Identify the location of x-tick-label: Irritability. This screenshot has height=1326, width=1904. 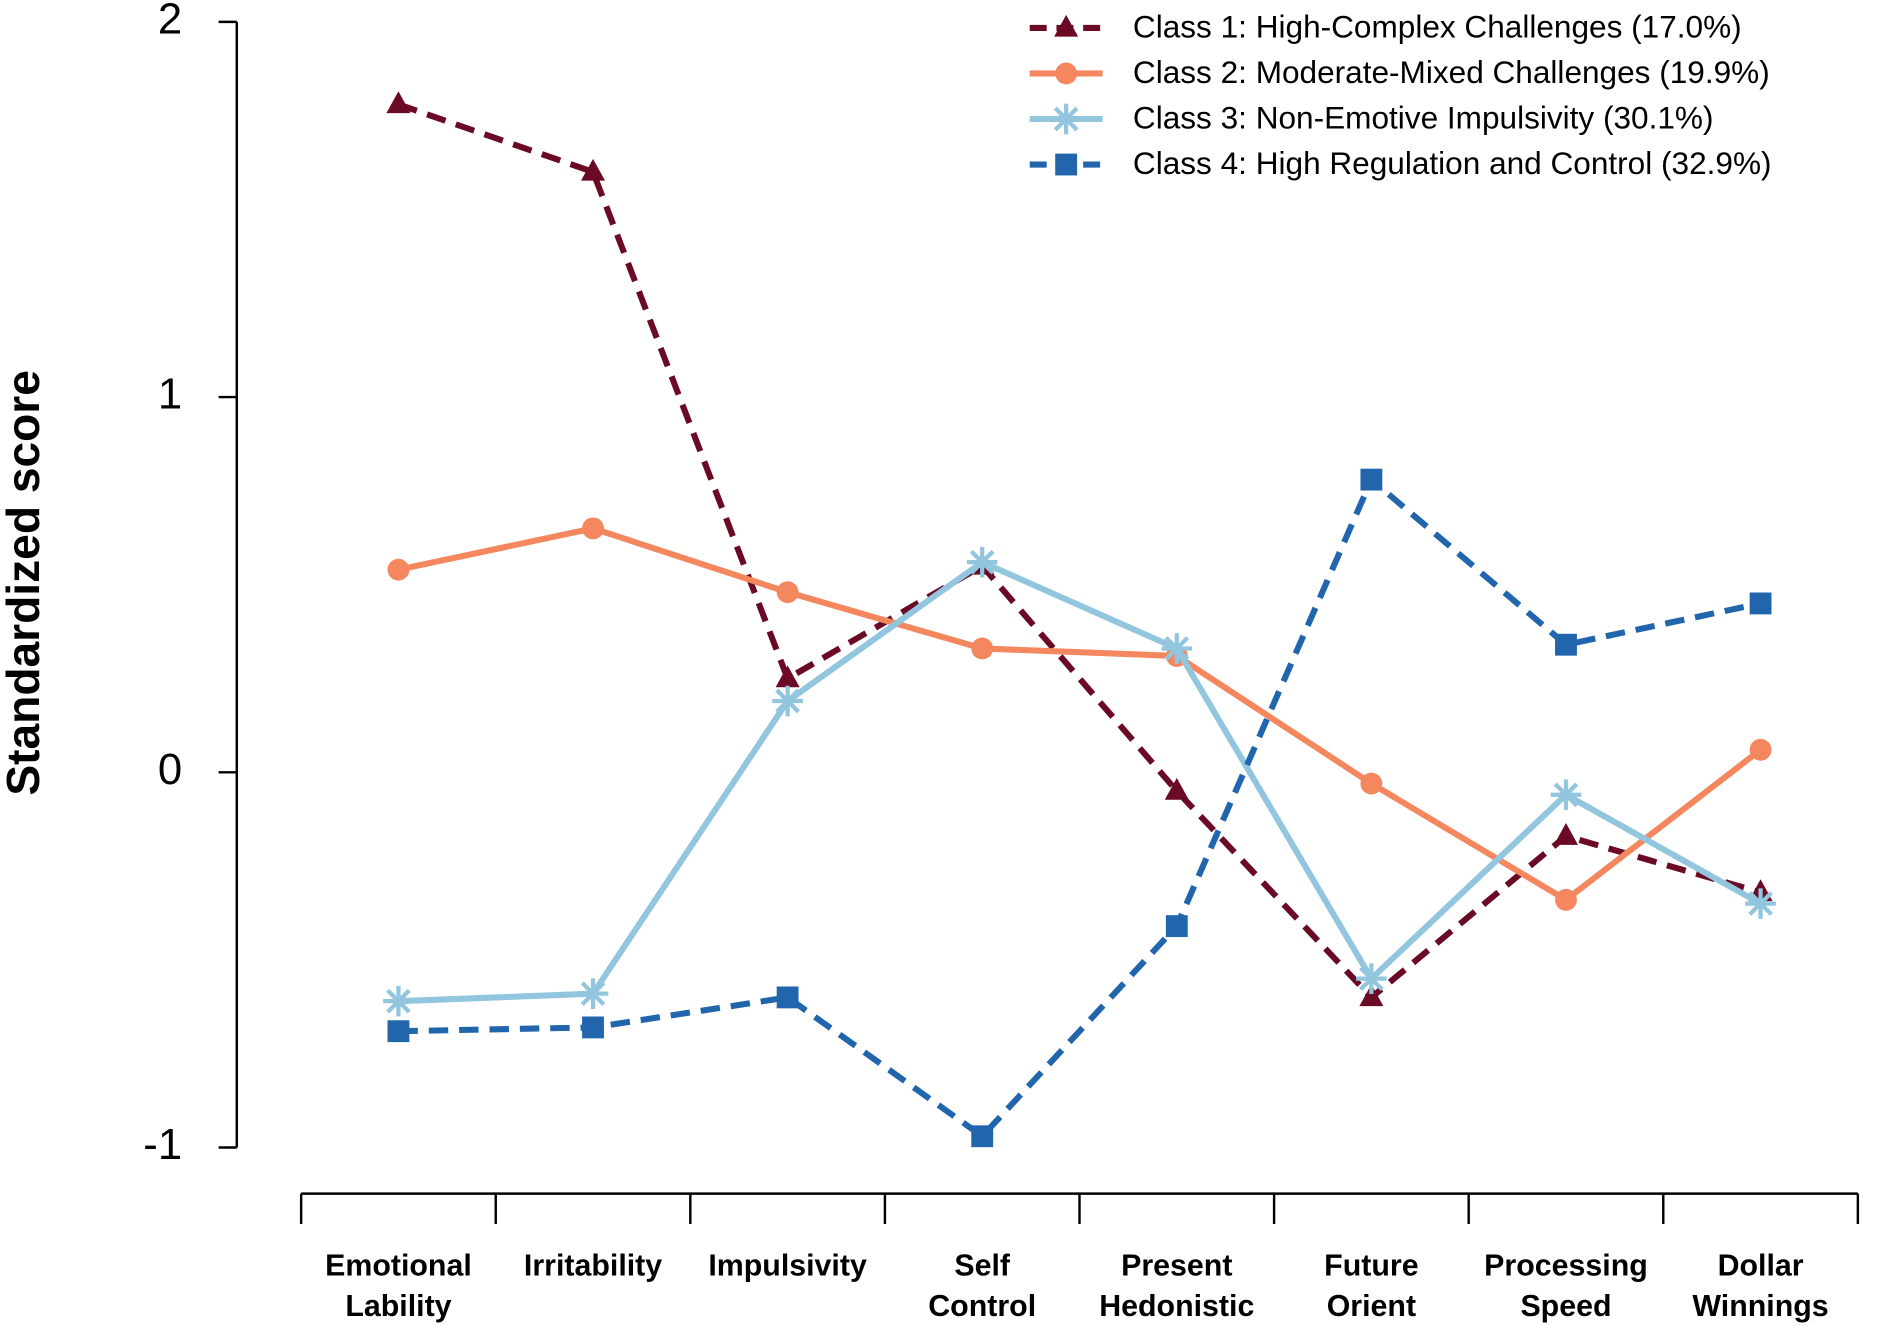
(593, 1266).